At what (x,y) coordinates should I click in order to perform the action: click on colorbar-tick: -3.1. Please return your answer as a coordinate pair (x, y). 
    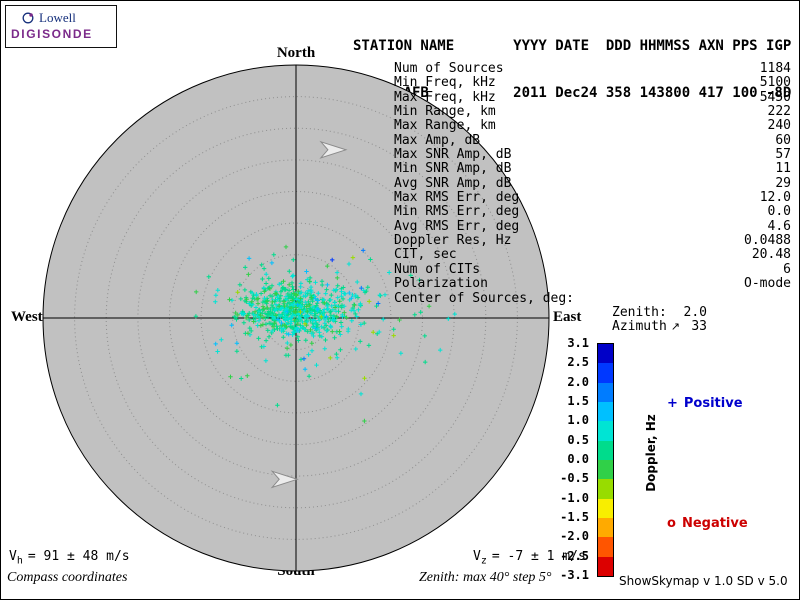
    Looking at the image, I should click on (574, 575).